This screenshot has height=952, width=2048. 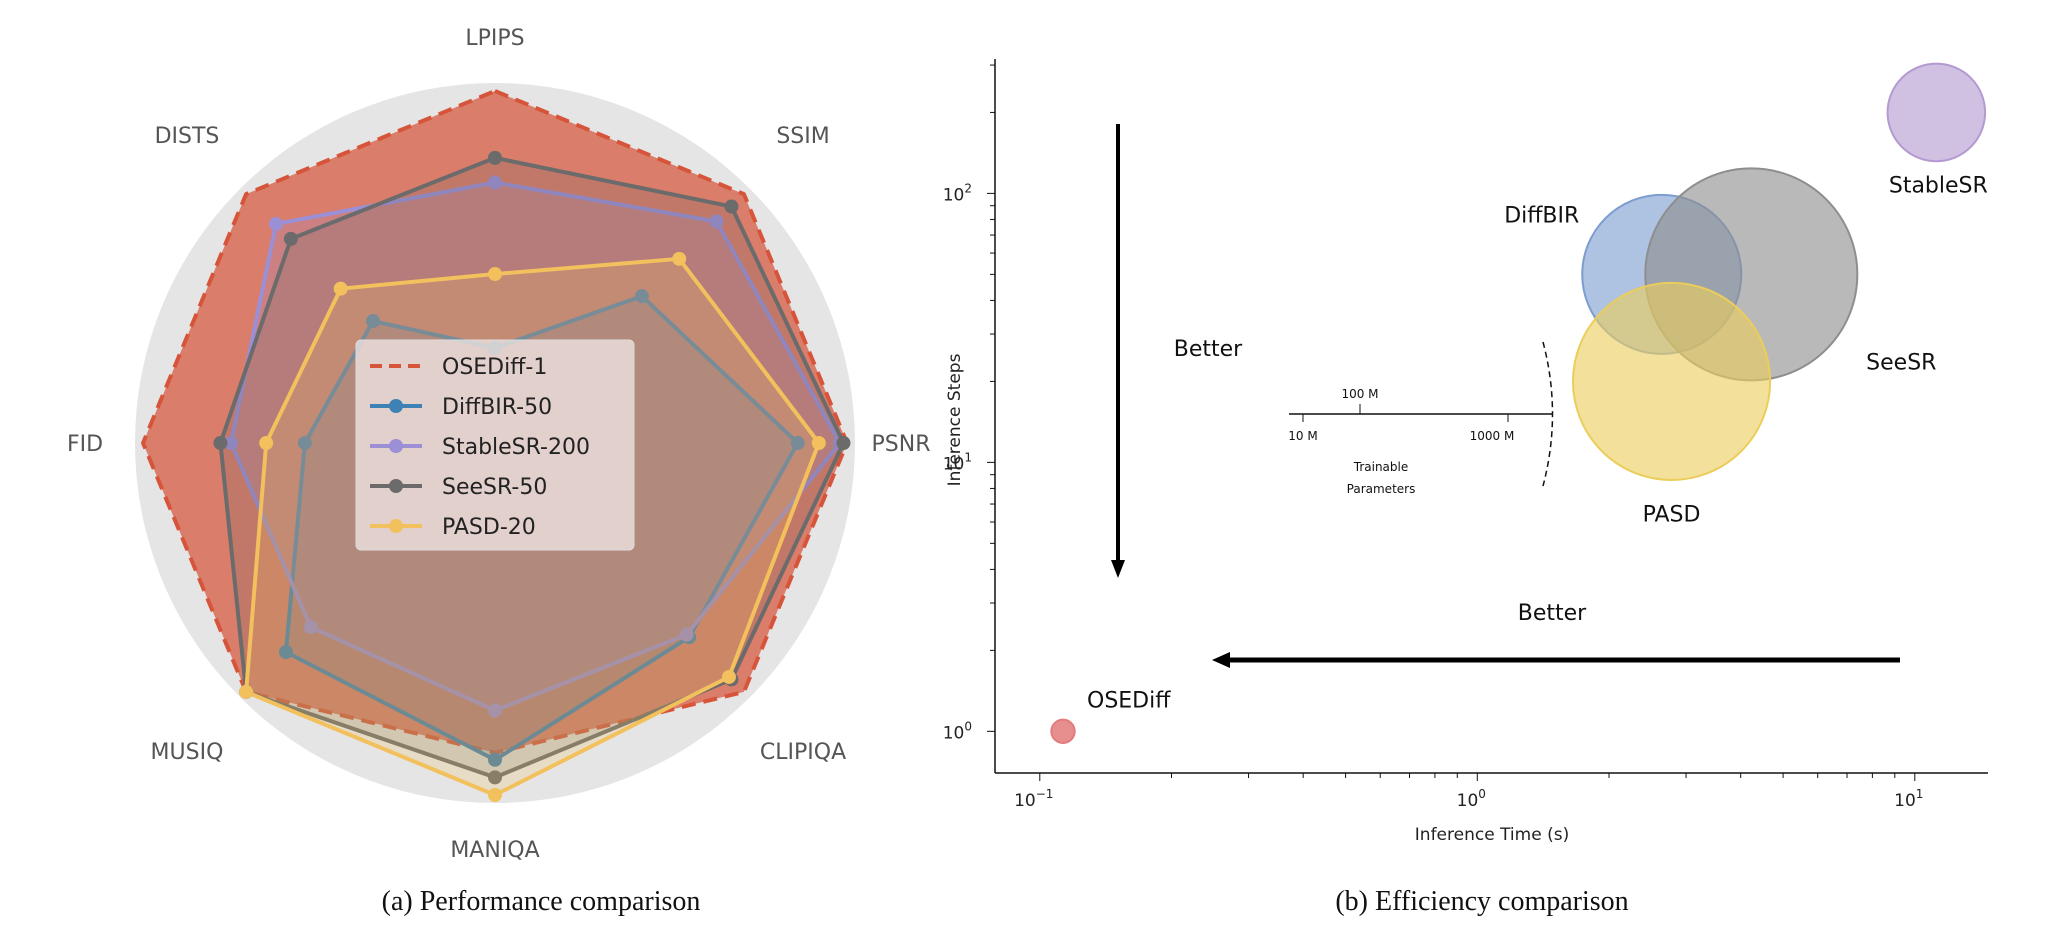 I want to click on legend-label: SeeSR-50, so click(x=494, y=487).